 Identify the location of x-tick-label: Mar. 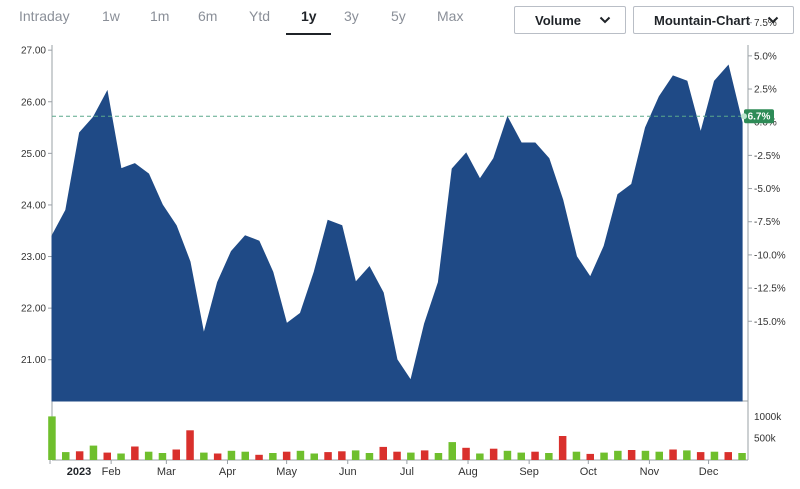
(166, 472).